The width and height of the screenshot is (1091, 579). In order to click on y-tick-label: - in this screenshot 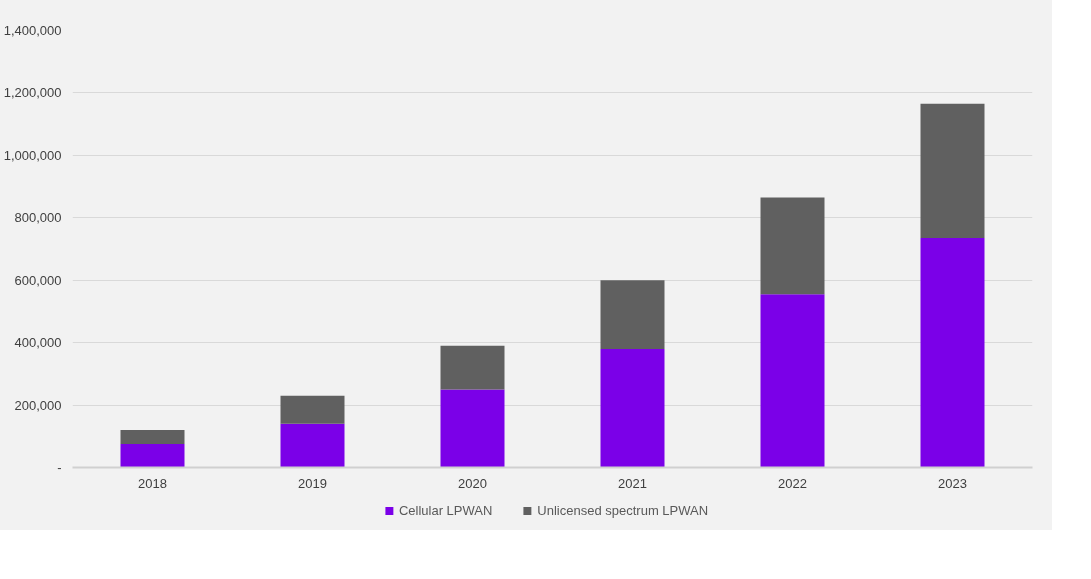, I will do `click(59, 467)`.